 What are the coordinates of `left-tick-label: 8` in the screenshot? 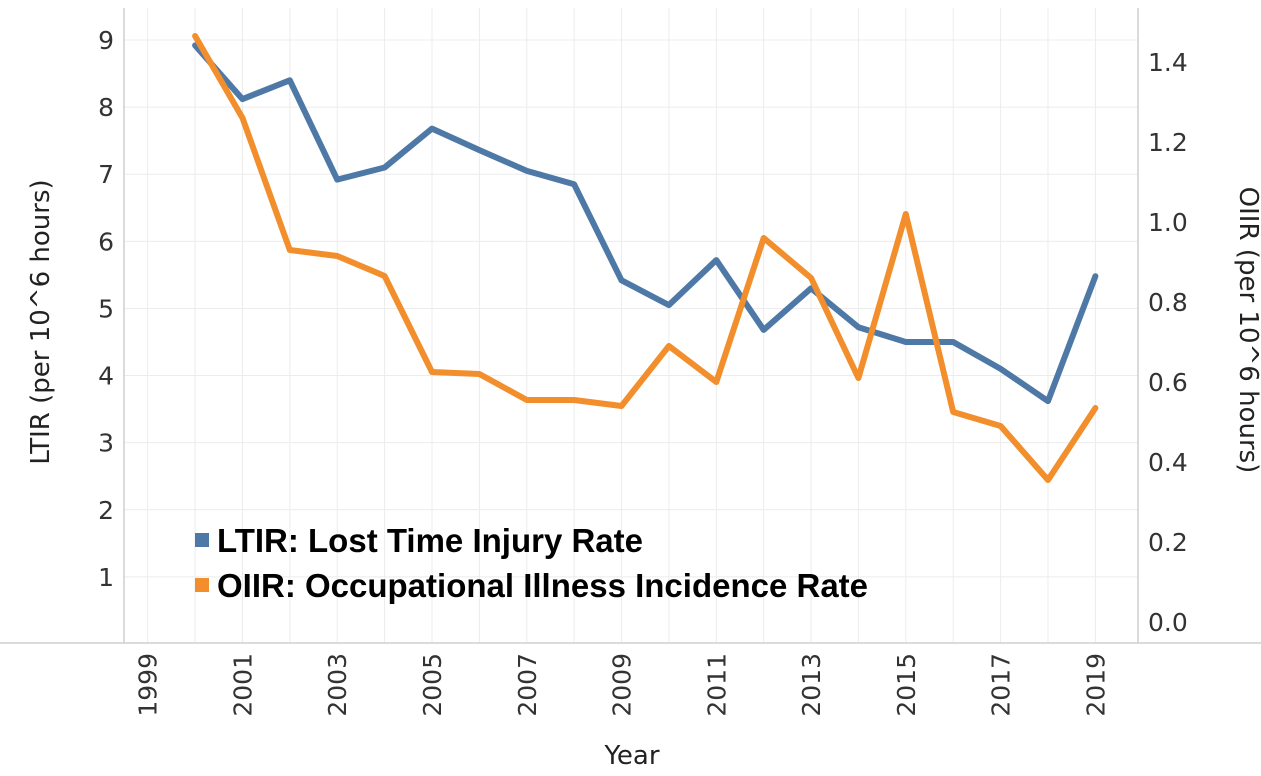 It's located at (106, 107).